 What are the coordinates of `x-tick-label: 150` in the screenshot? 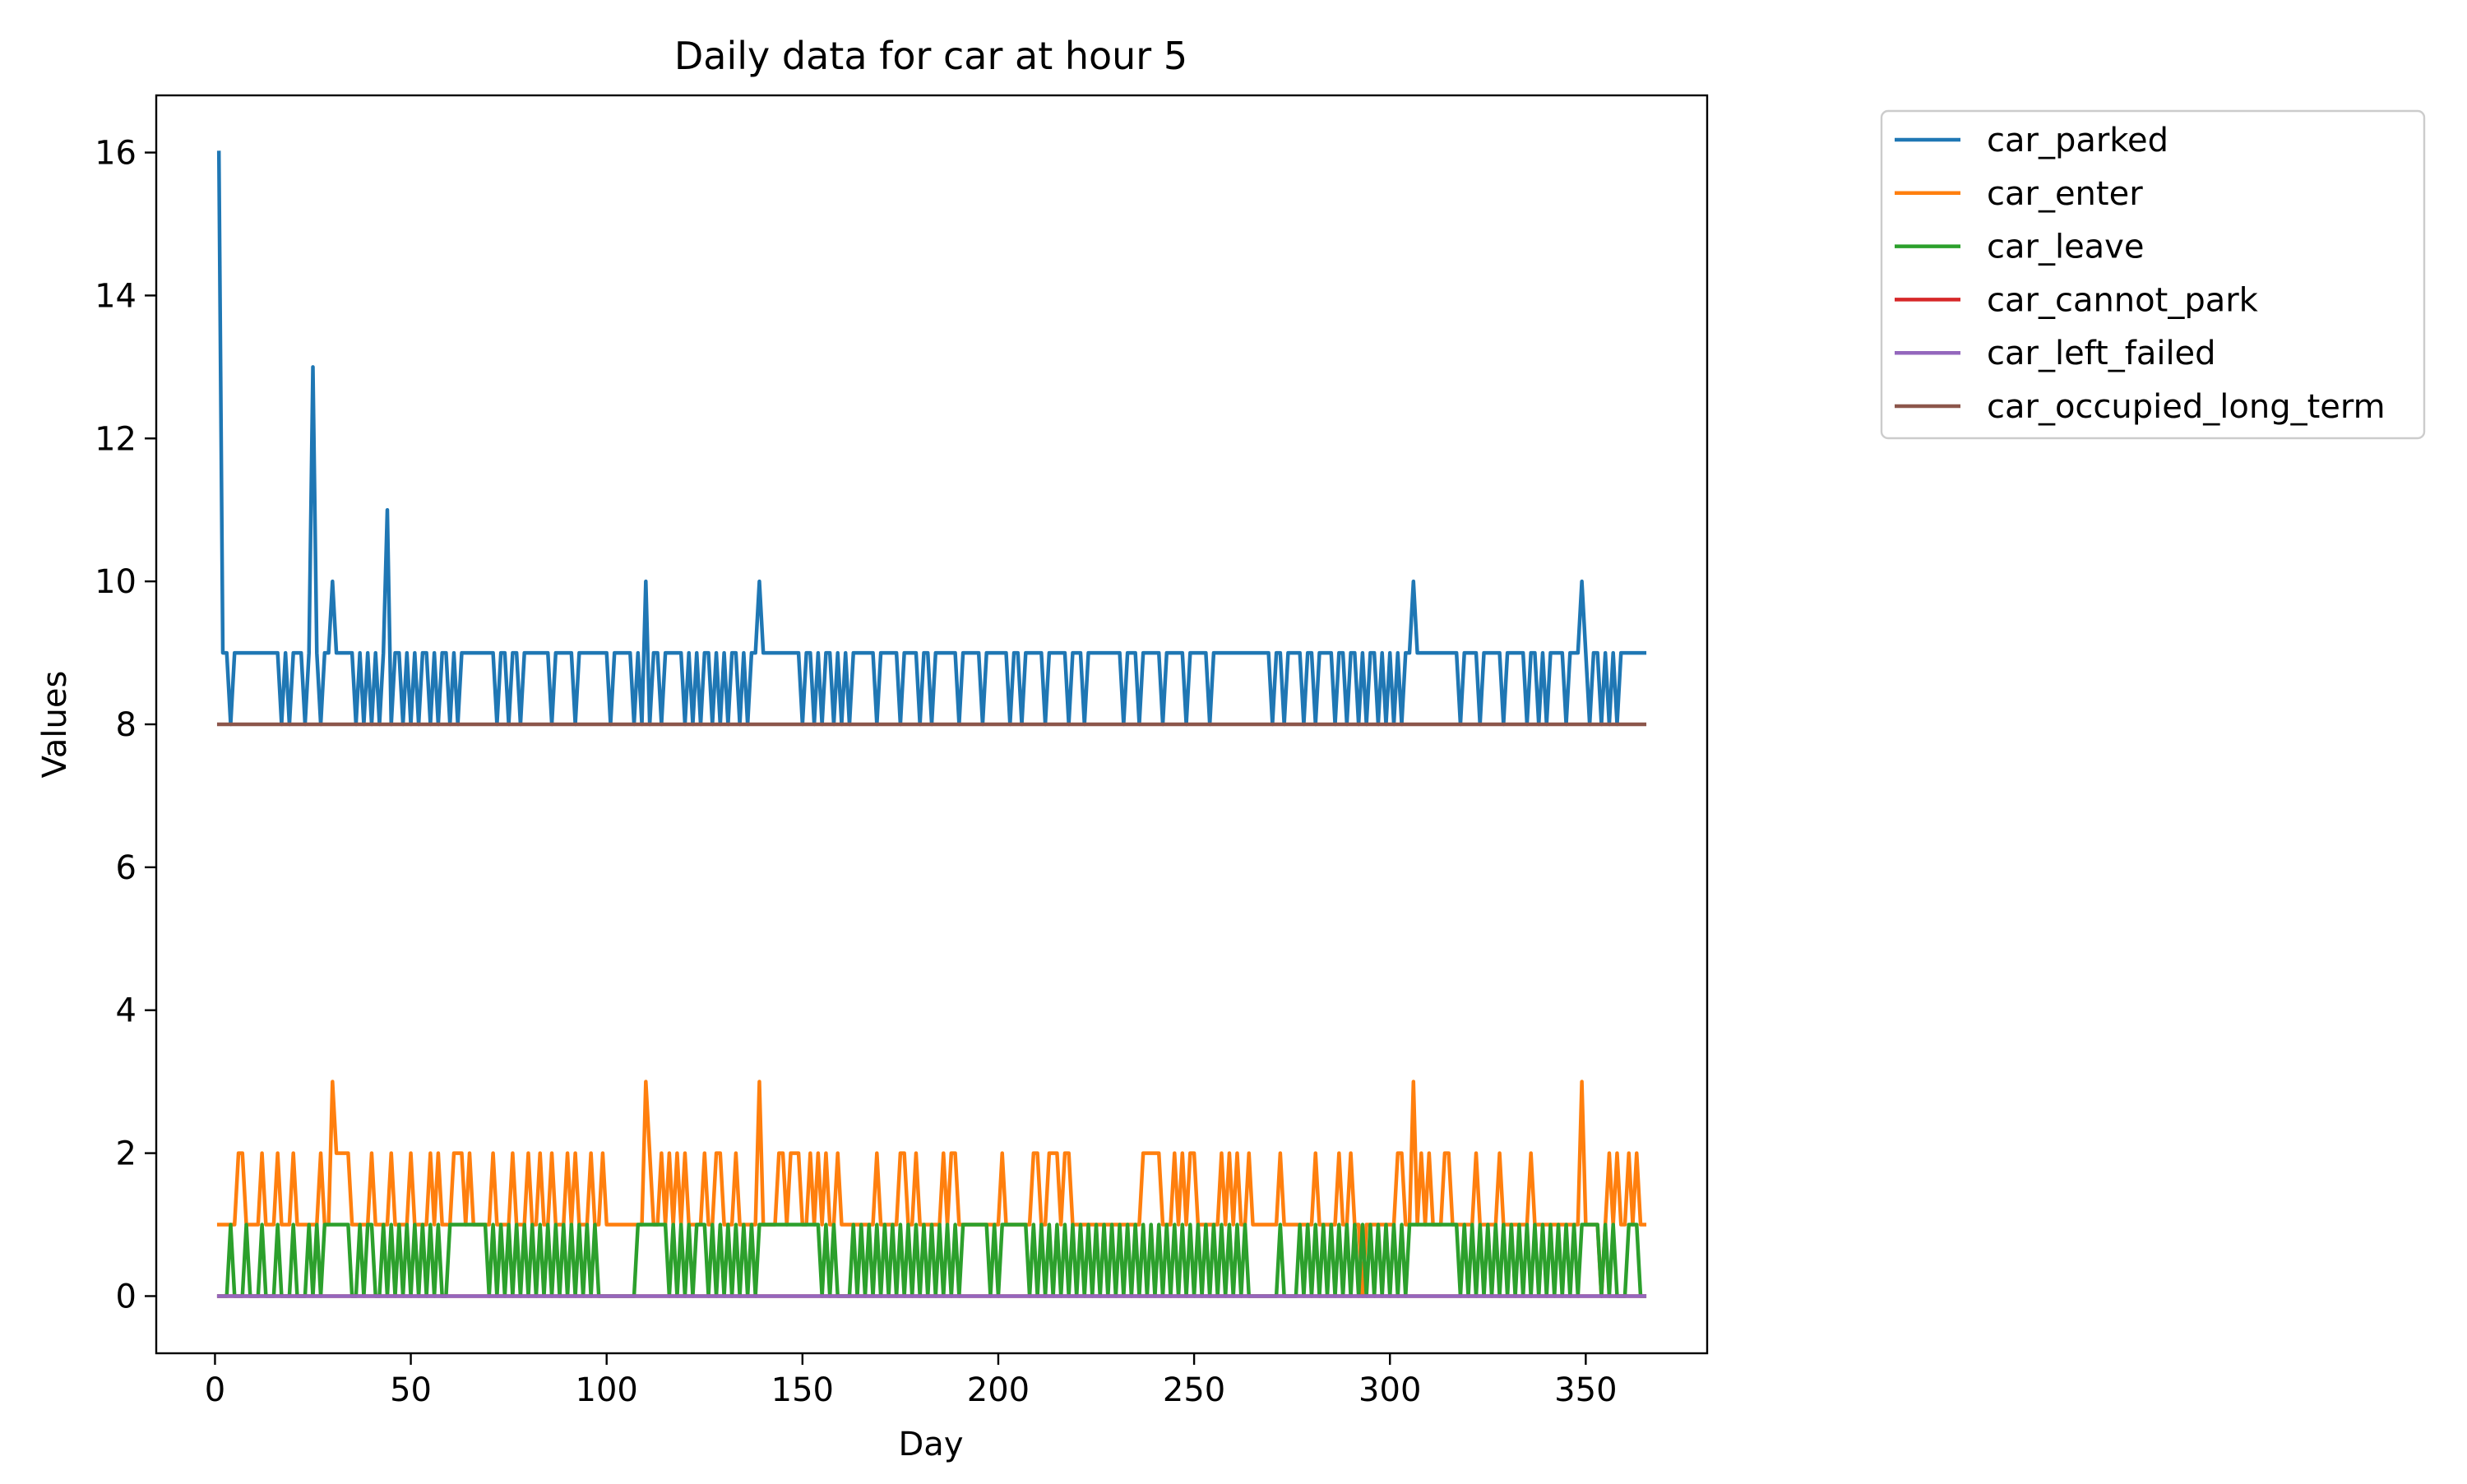 It's located at (802, 1390).